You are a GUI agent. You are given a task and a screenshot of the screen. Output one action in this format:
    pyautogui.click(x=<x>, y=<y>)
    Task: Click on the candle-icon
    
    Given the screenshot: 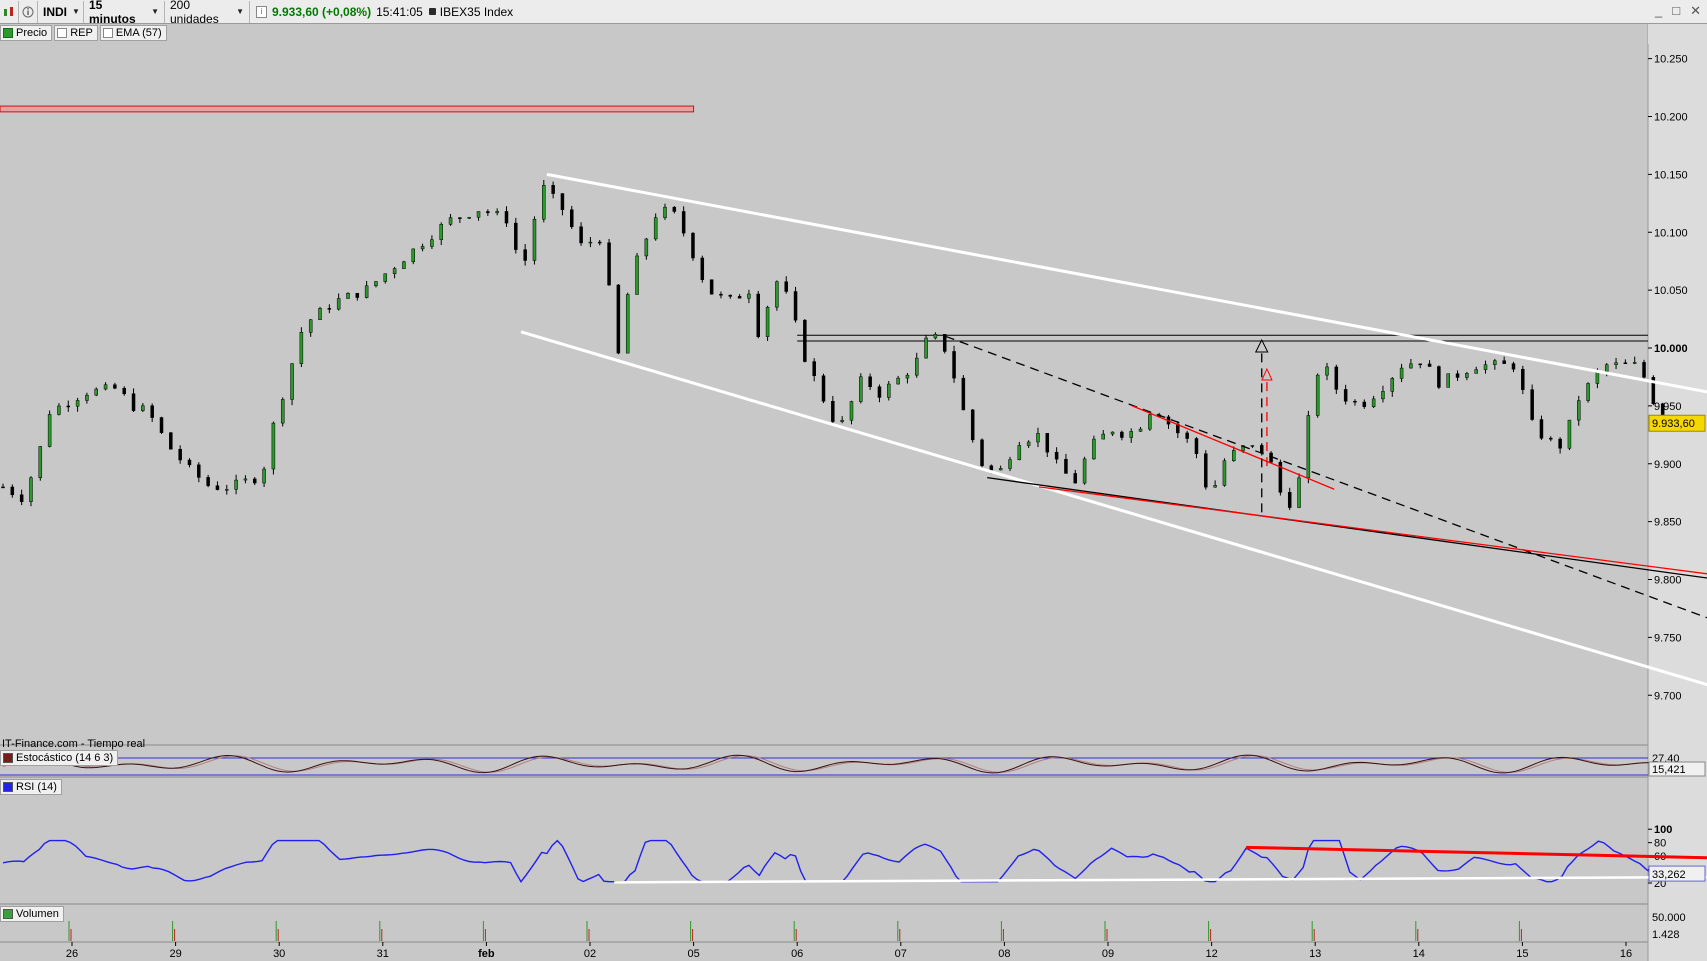 What is the action you would take?
    pyautogui.click(x=8, y=11)
    